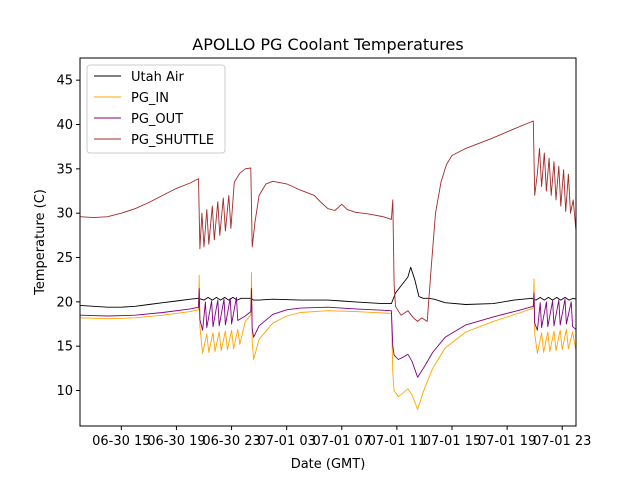 Image resolution: width=640 pixels, height=484 pixels. I want to click on legend-label: Utah Air, so click(157, 77).